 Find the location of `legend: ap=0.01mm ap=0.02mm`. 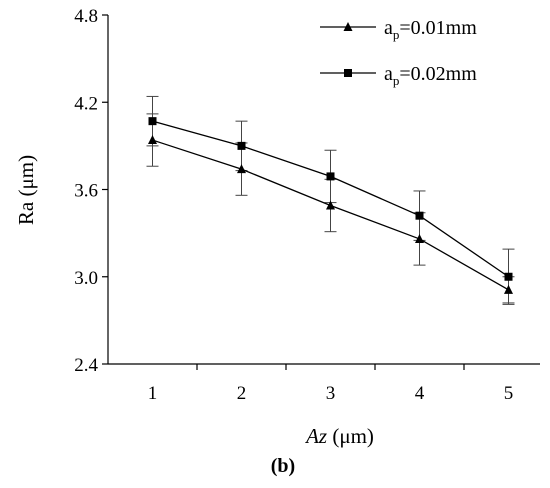

legend: ap=0.01mm ap=0.02mm is located at coordinates (398, 52).